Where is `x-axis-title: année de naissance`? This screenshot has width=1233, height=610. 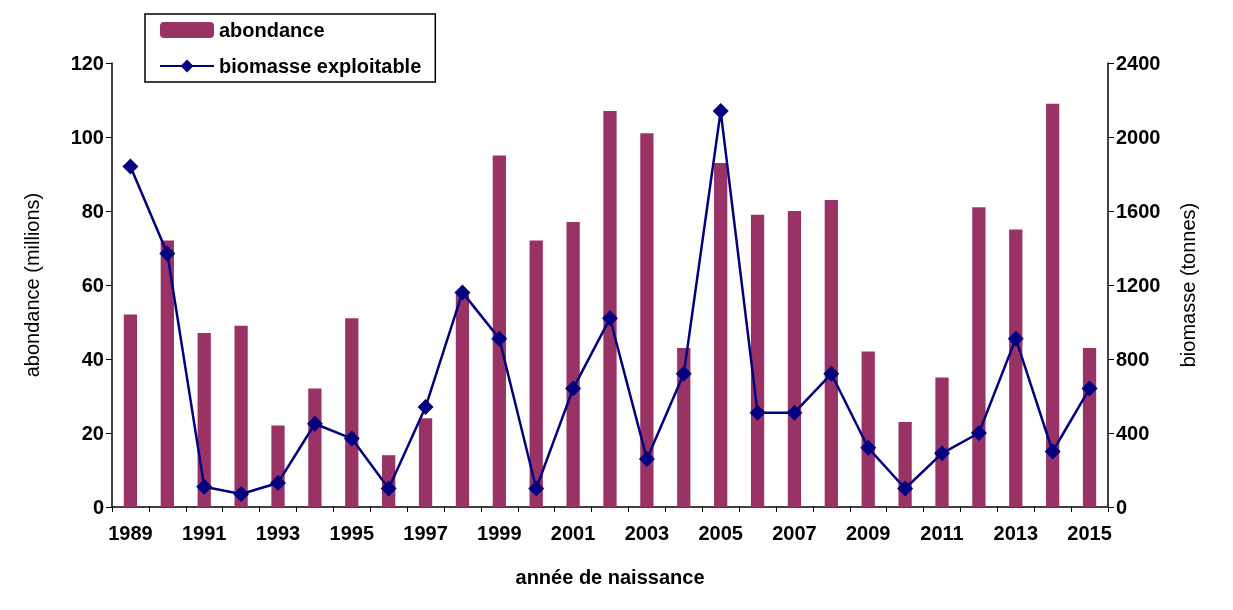
x-axis-title: année de naissance is located at coordinates (610, 577).